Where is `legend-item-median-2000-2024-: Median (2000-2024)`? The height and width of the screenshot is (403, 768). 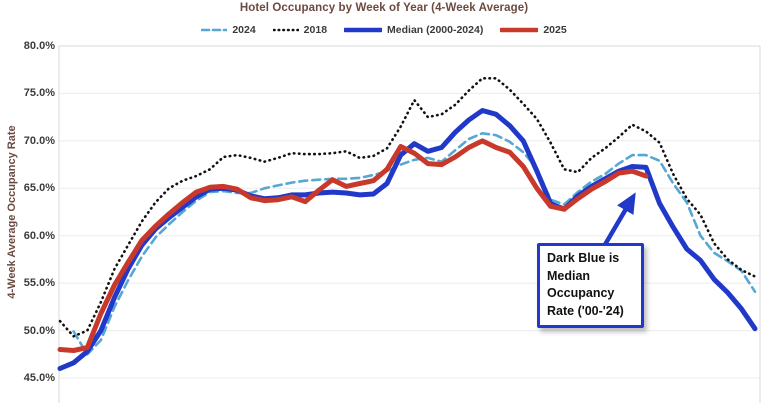
legend-item-median-2000-2024-: Median (2000-2024) is located at coordinates (413, 30).